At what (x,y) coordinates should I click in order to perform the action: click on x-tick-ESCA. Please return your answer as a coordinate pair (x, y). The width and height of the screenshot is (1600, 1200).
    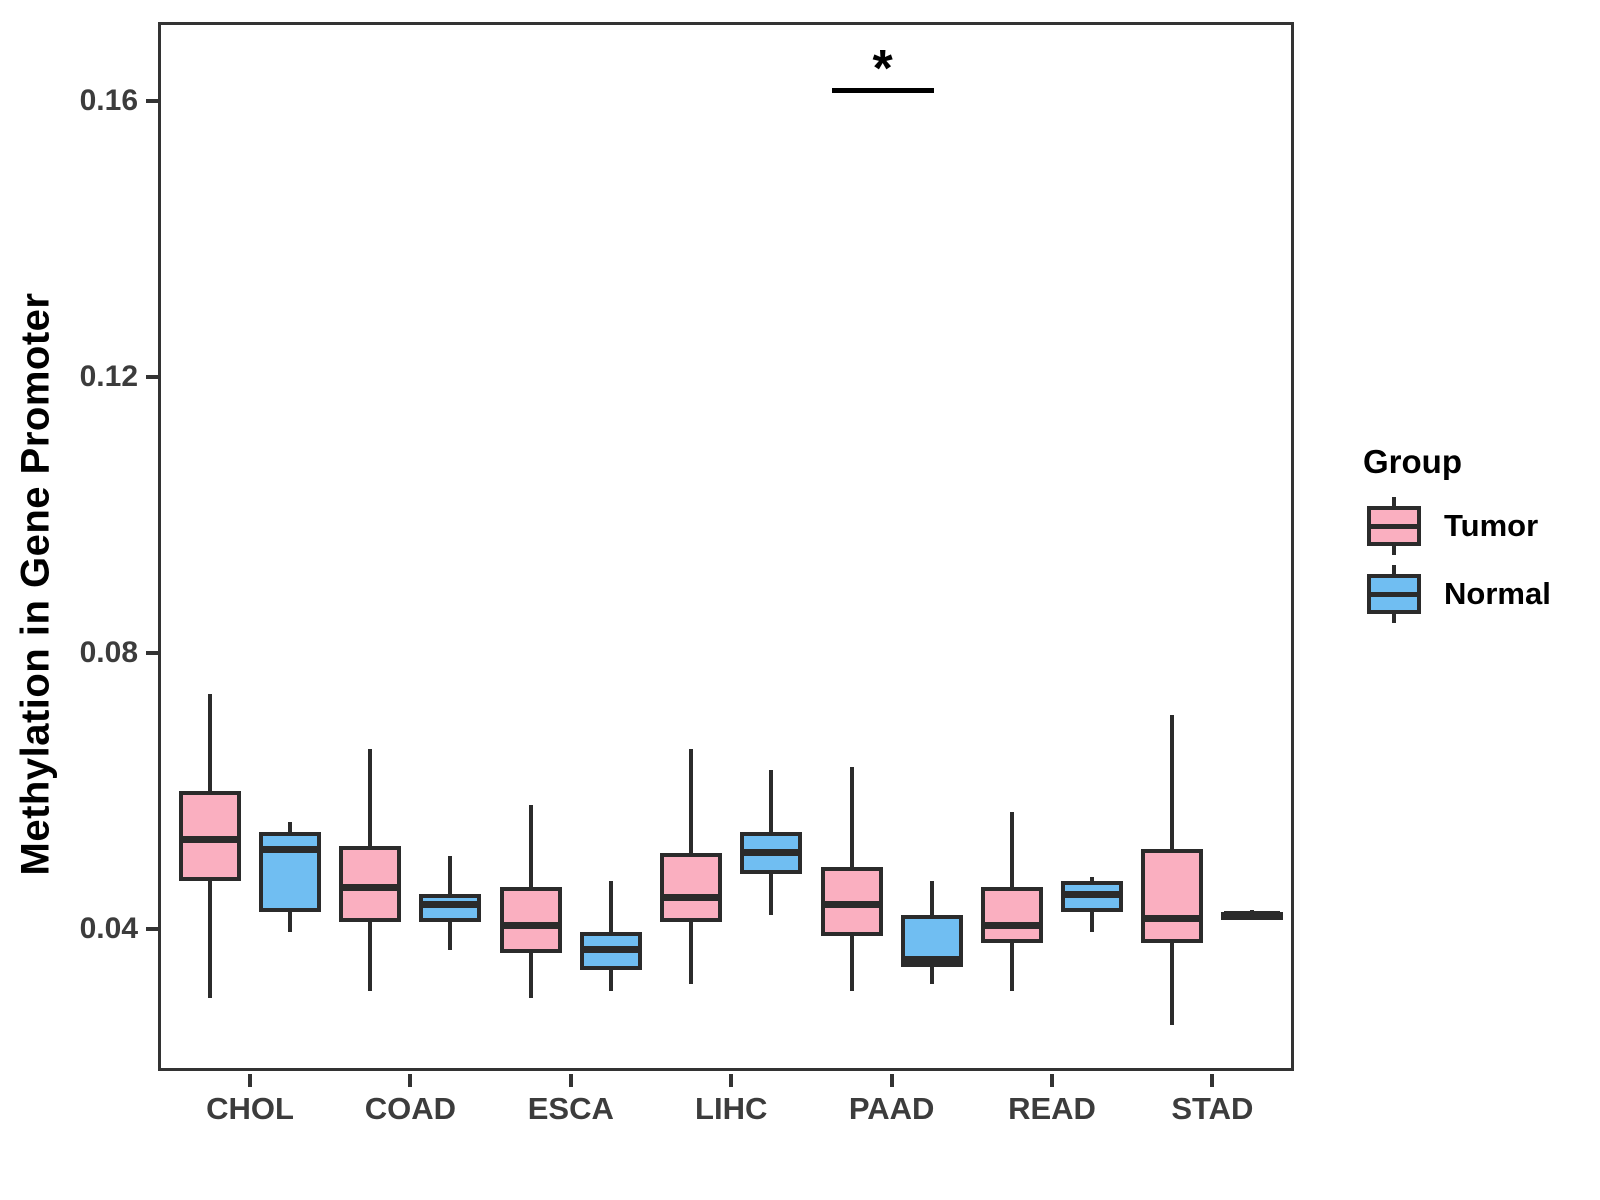
    Looking at the image, I should click on (570, 1080).